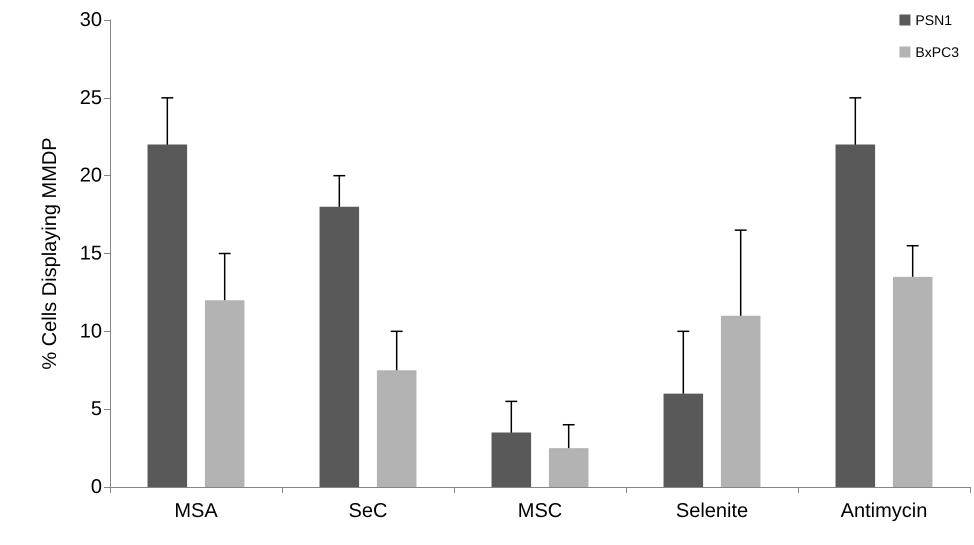 The height and width of the screenshot is (545, 974). What do you see at coordinates (196, 511) in the screenshot?
I see `x-tick-label: MSA` at bounding box center [196, 511].